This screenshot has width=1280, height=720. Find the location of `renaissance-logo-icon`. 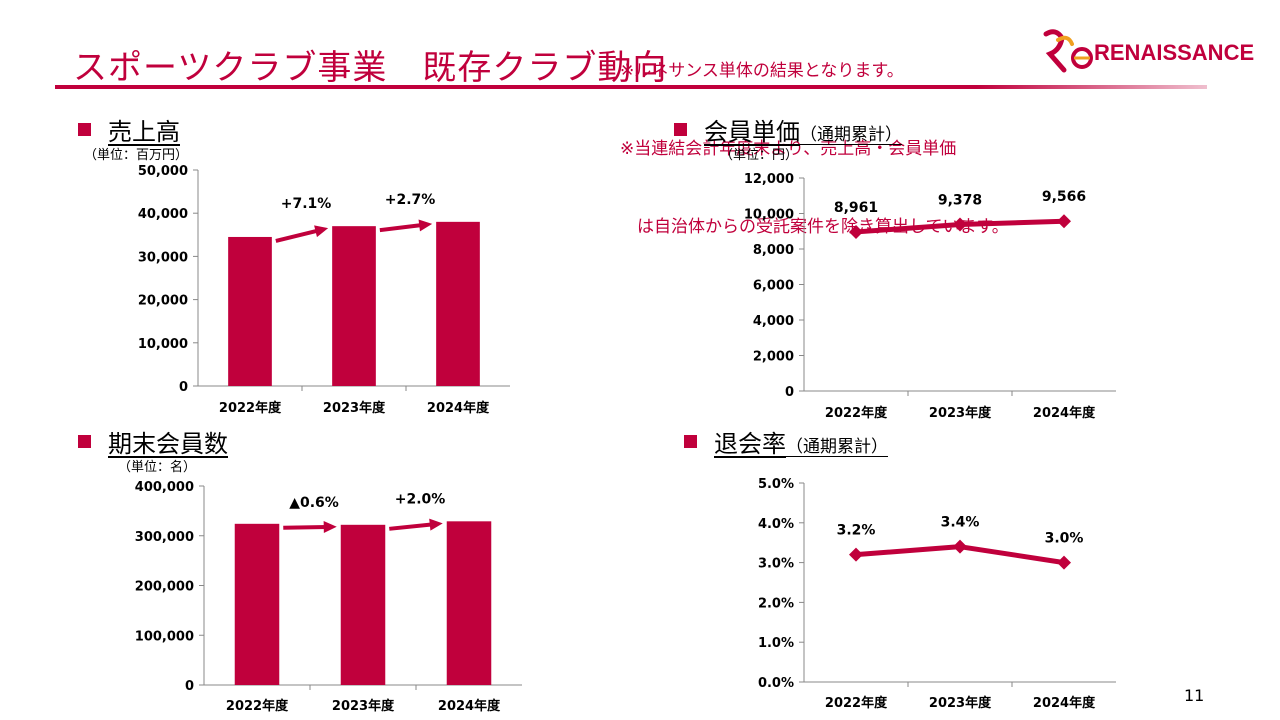

renaissance-logo-icon is located at coordinates (1068, 51).